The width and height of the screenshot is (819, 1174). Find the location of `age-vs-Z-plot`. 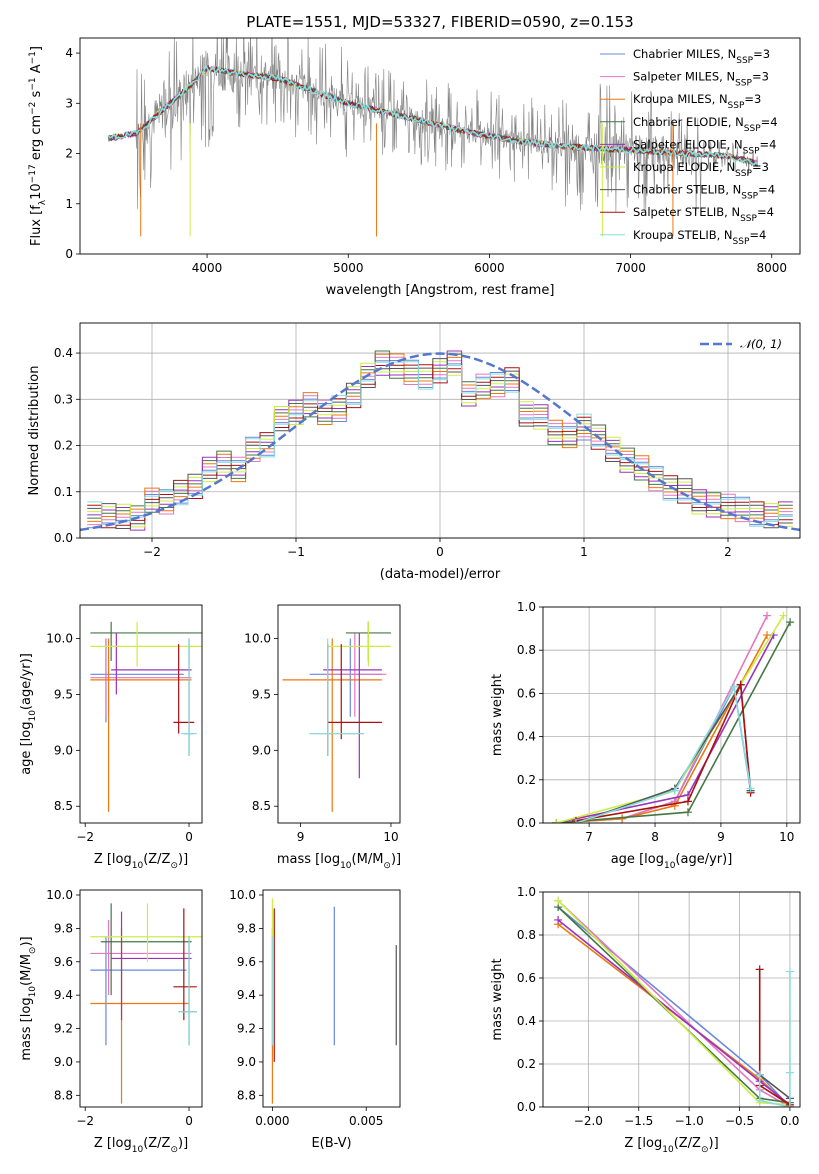

age-vs-Z-plot is located at coordinates (146, 716).